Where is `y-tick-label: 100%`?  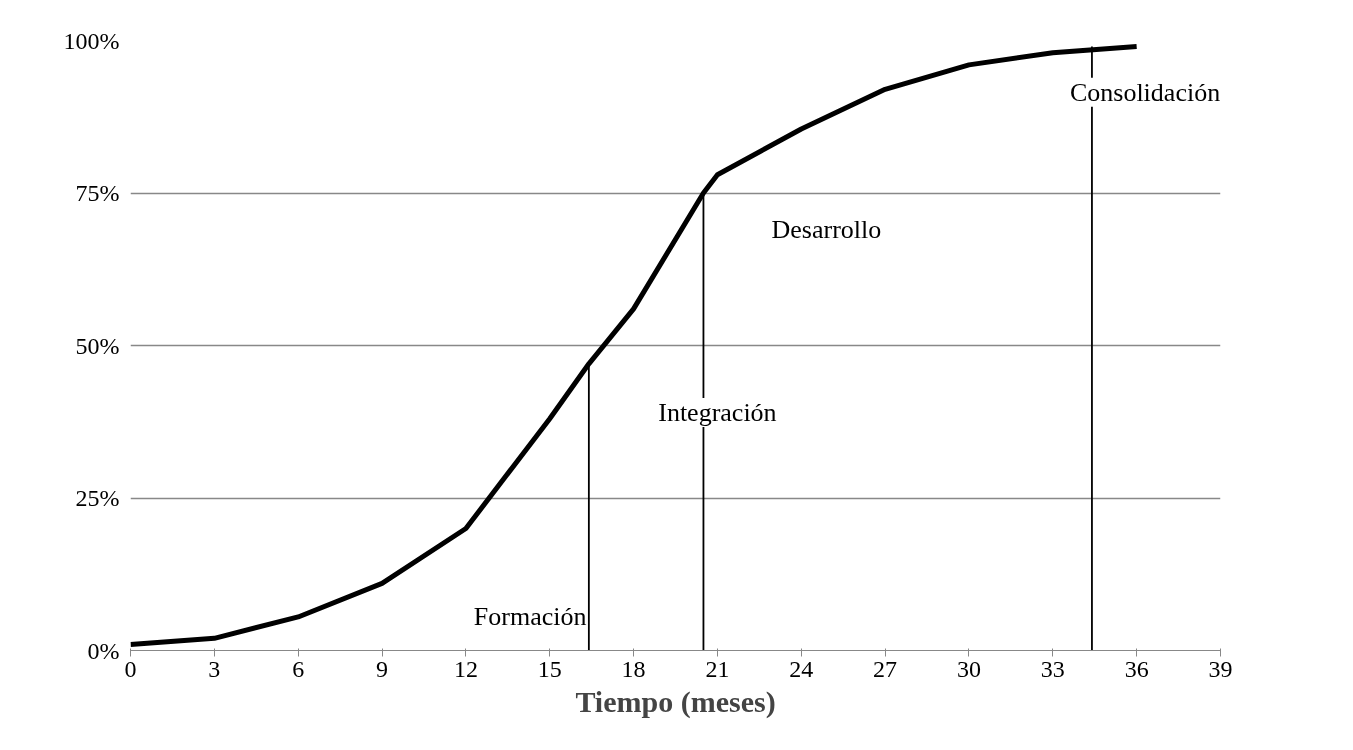
y-tick-label: 100% is located at coordinates (91, 40).